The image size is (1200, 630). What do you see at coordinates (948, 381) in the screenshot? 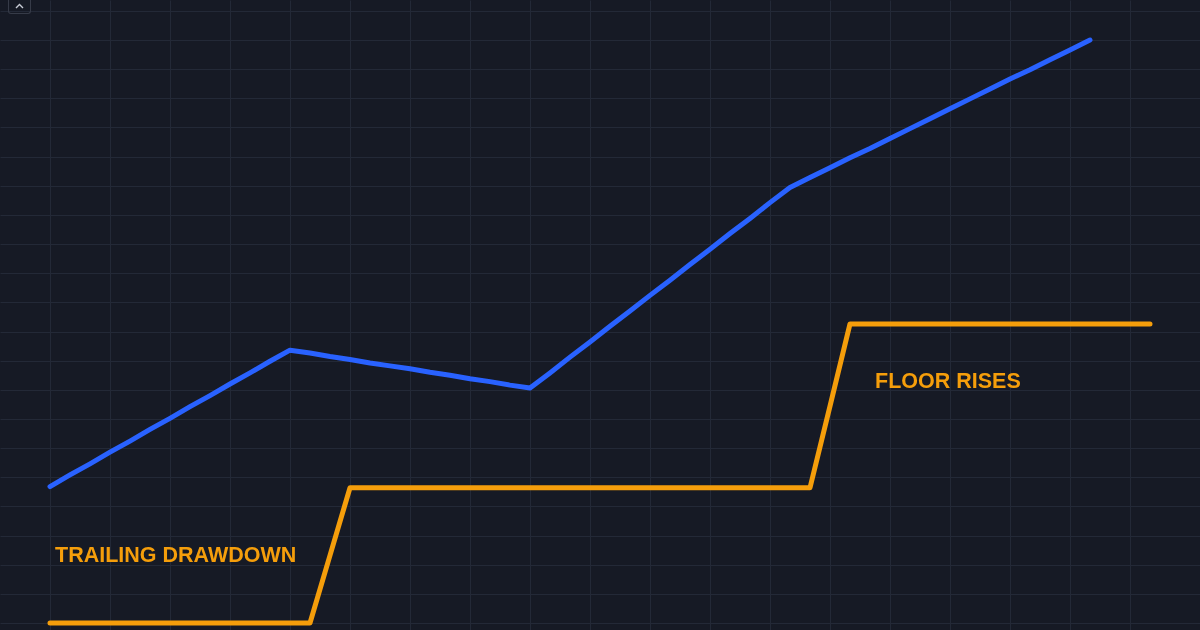
I see `annotation: FLOOR RISES` at bounding box center [948, 381].